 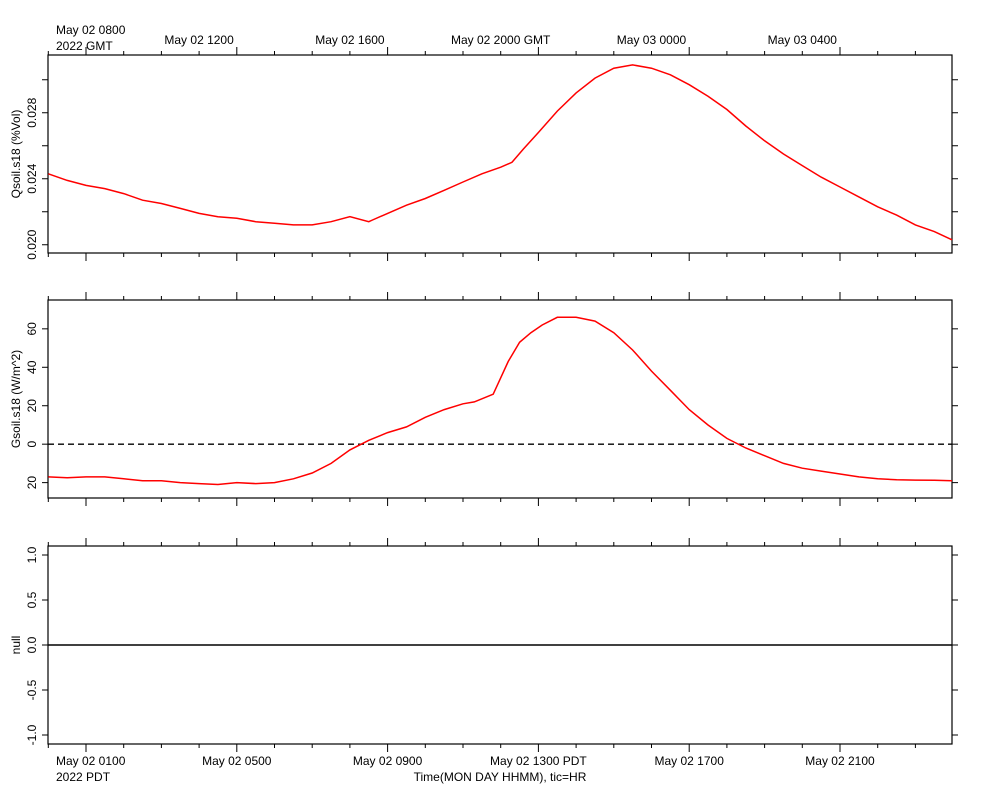 I want to click on y-tick-label: 0, so click(x=32, y=444).